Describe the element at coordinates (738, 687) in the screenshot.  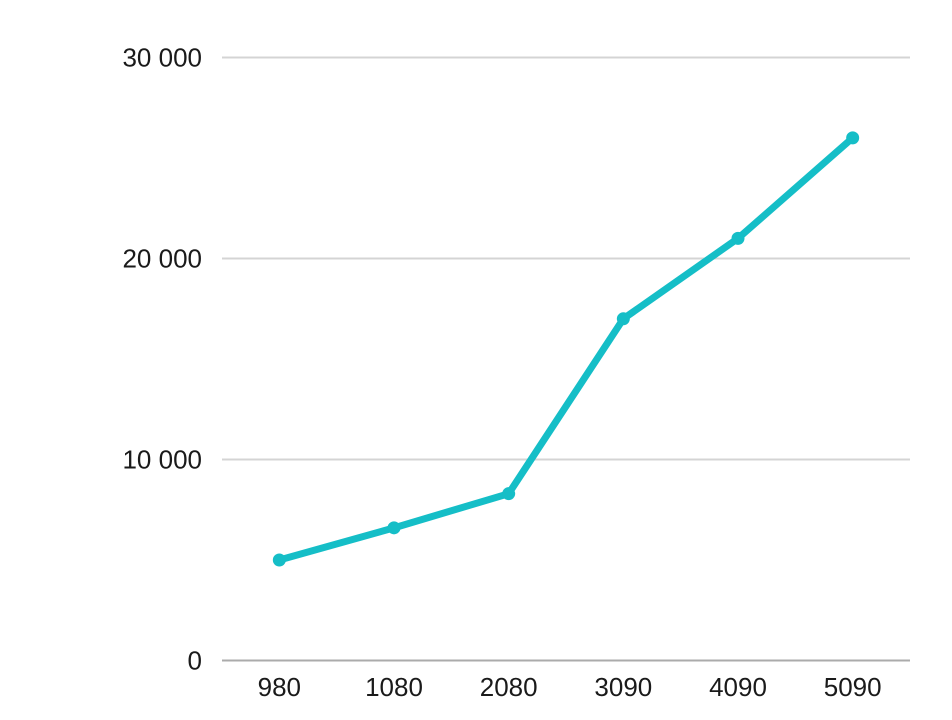
I see `x-axis-tick-label: 4090` at that location.